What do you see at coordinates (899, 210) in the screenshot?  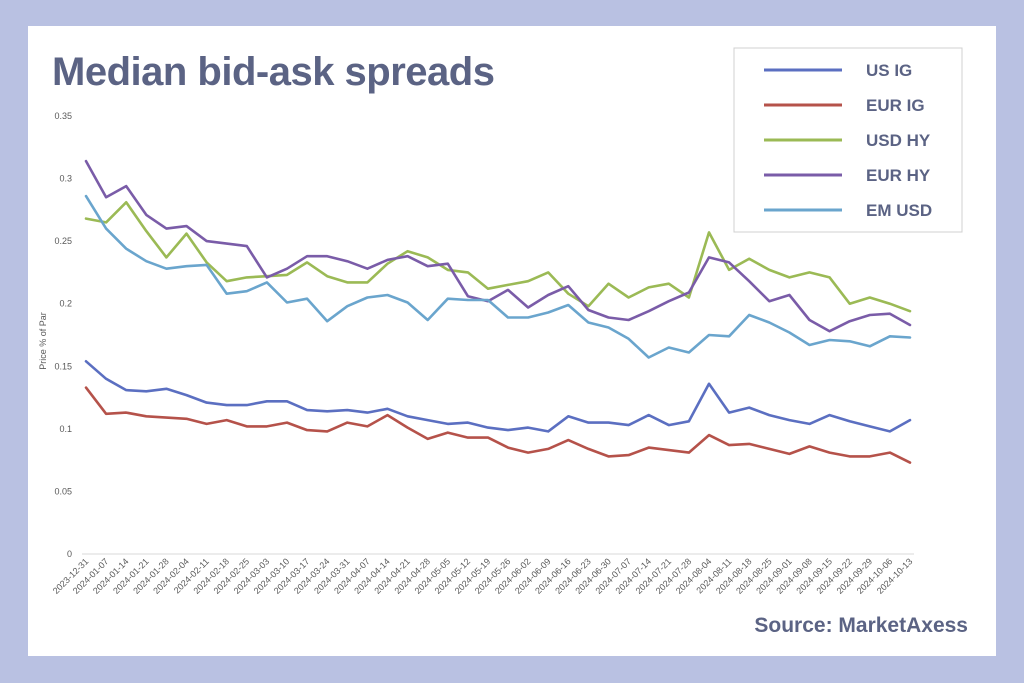 I see `legend-label: EM USD` at bounding box center [899, 210].